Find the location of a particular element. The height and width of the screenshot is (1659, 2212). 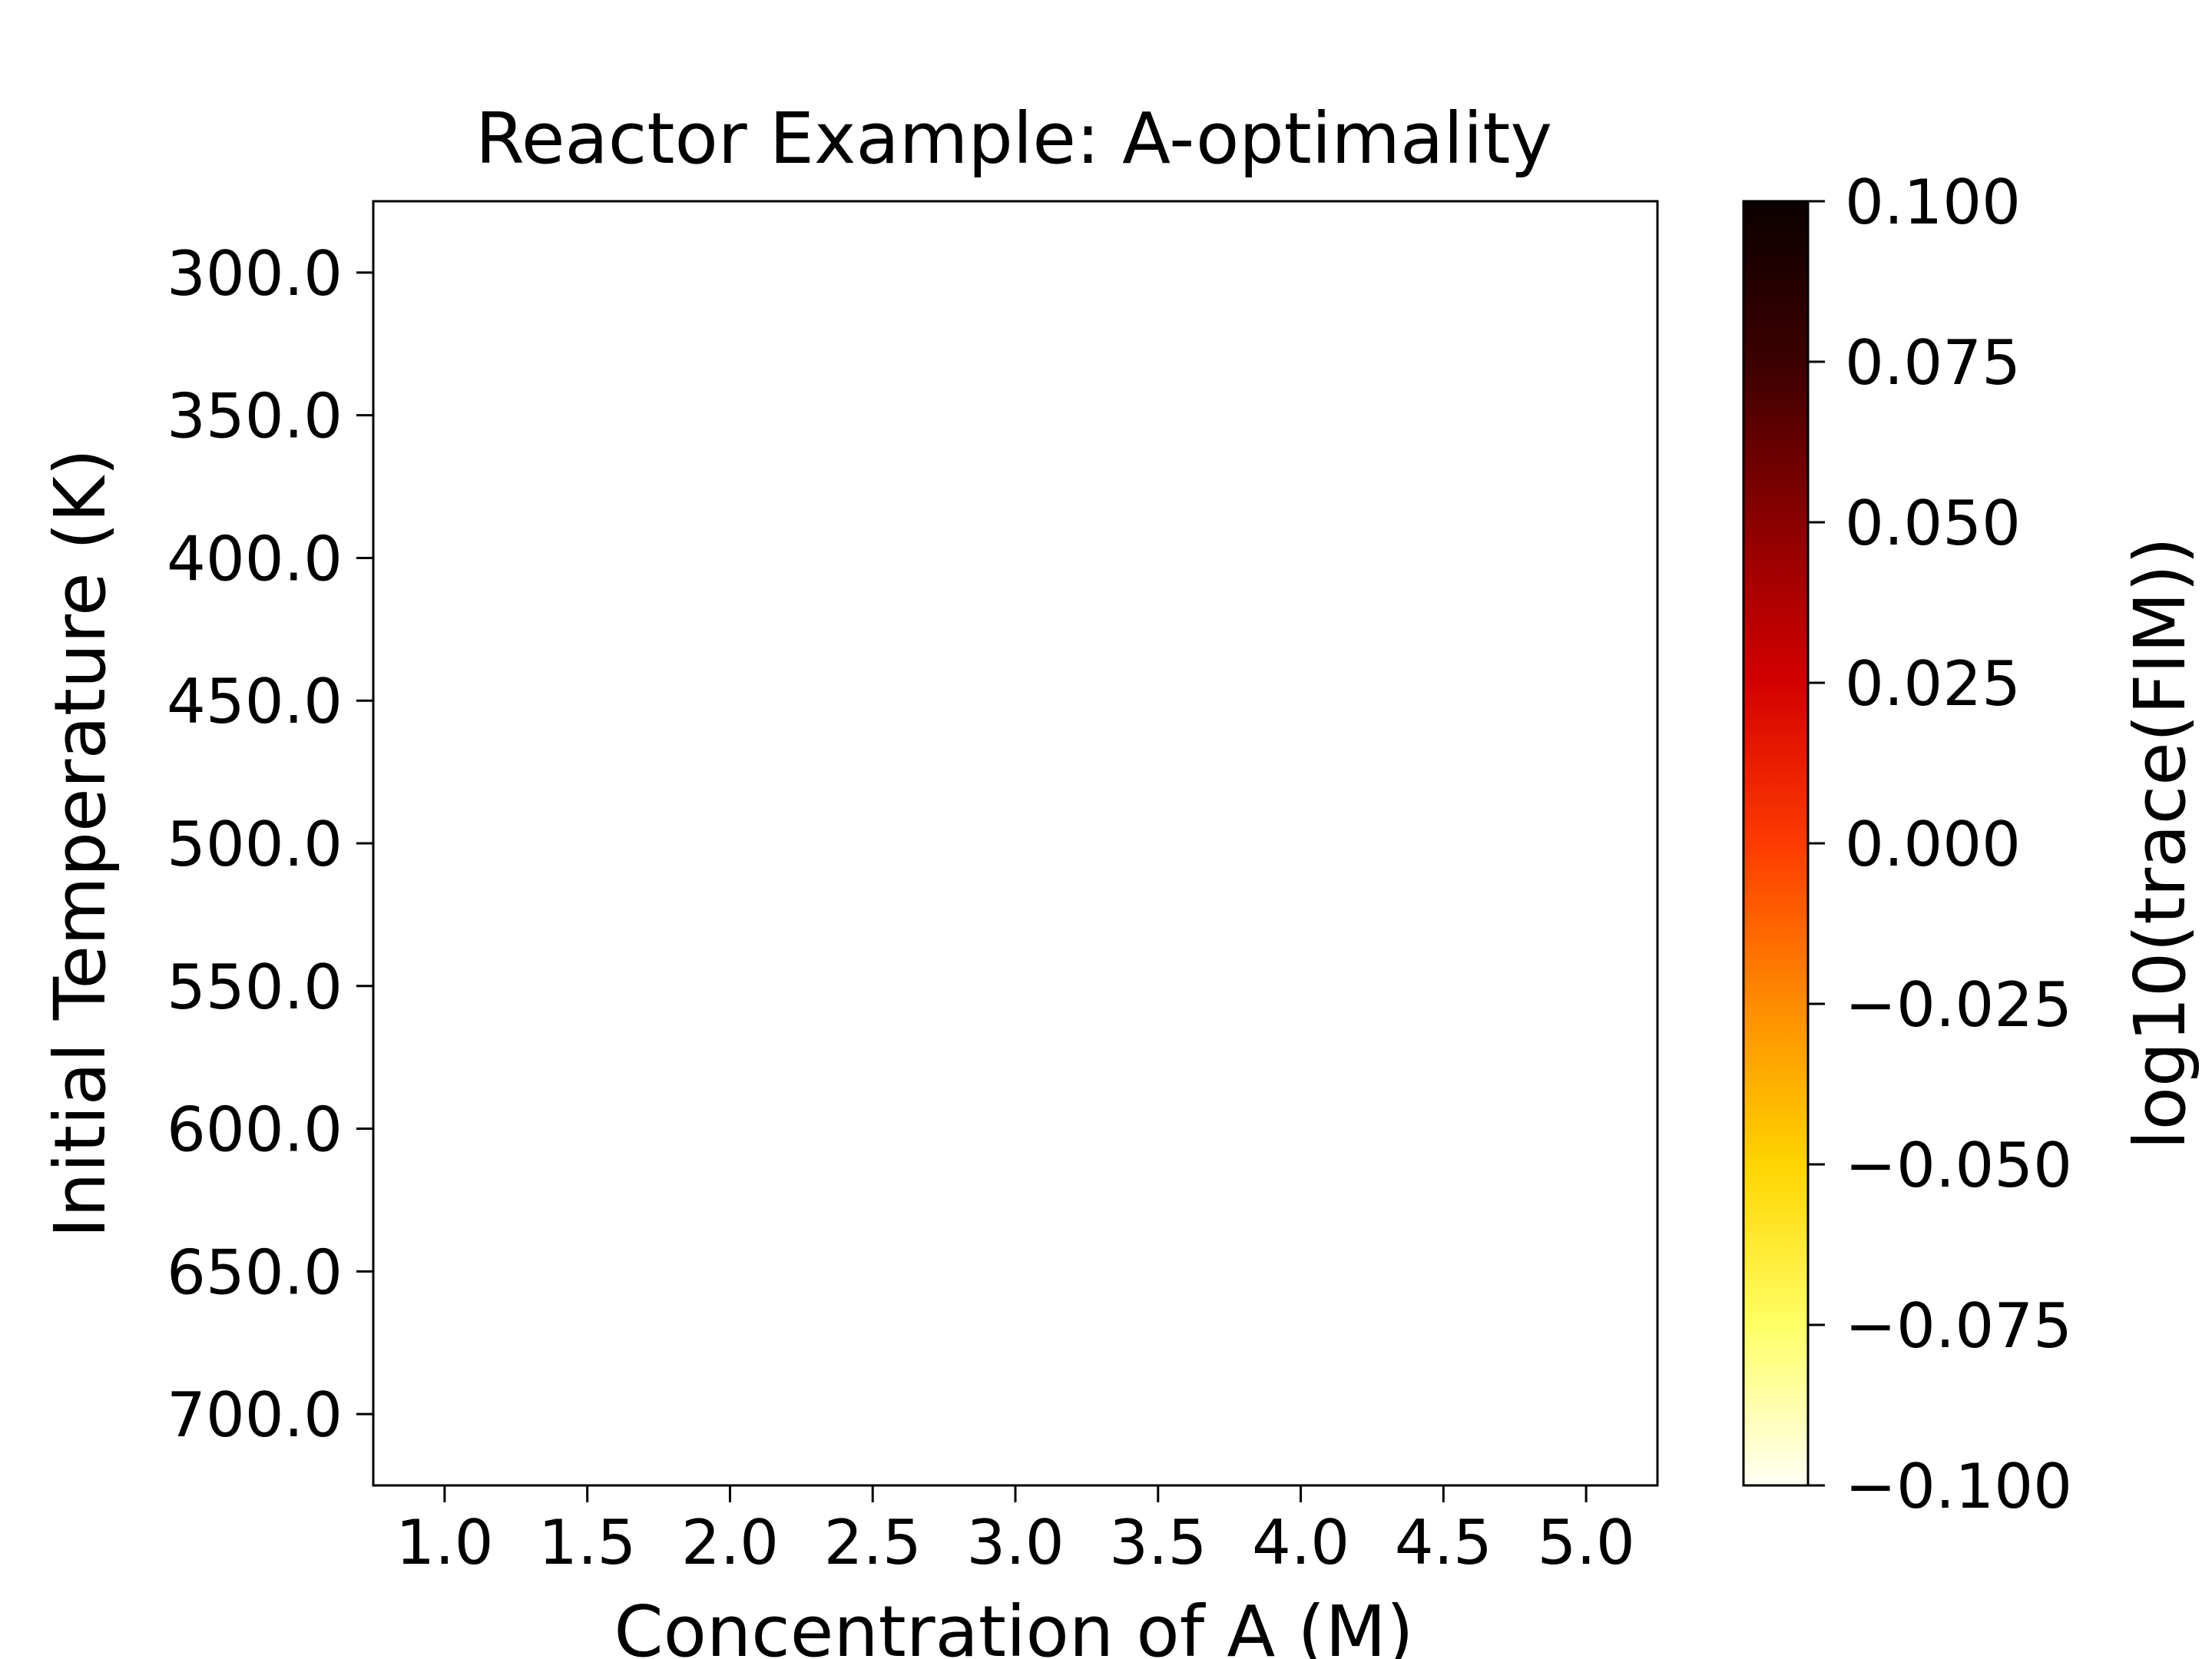

colorbar-tick-label: −0.050 is located at coordinates (1959, 1166).